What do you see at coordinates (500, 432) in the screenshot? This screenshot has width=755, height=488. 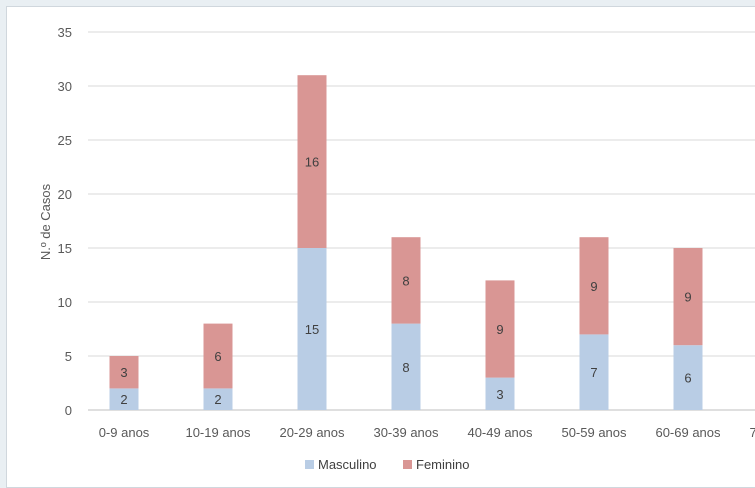 I see `x-tick-label: 40-49 anos` at bounding box center [500, 432].